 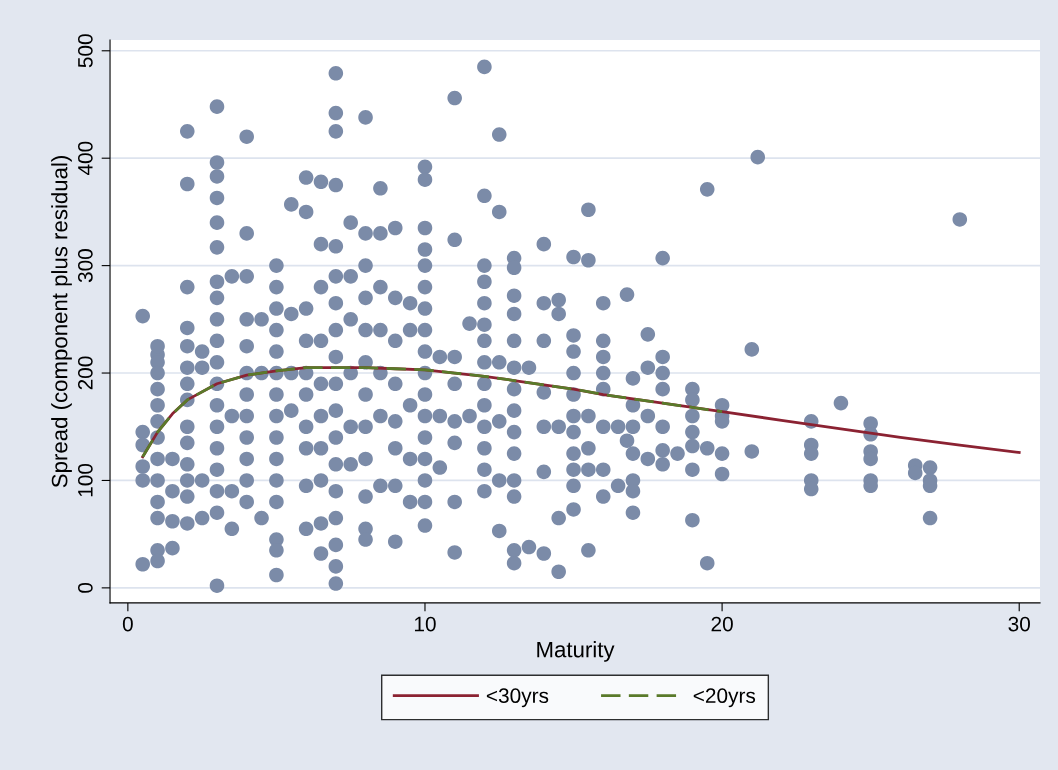 I want to click on y-tick-label: 100, so click(x=85, y=480).